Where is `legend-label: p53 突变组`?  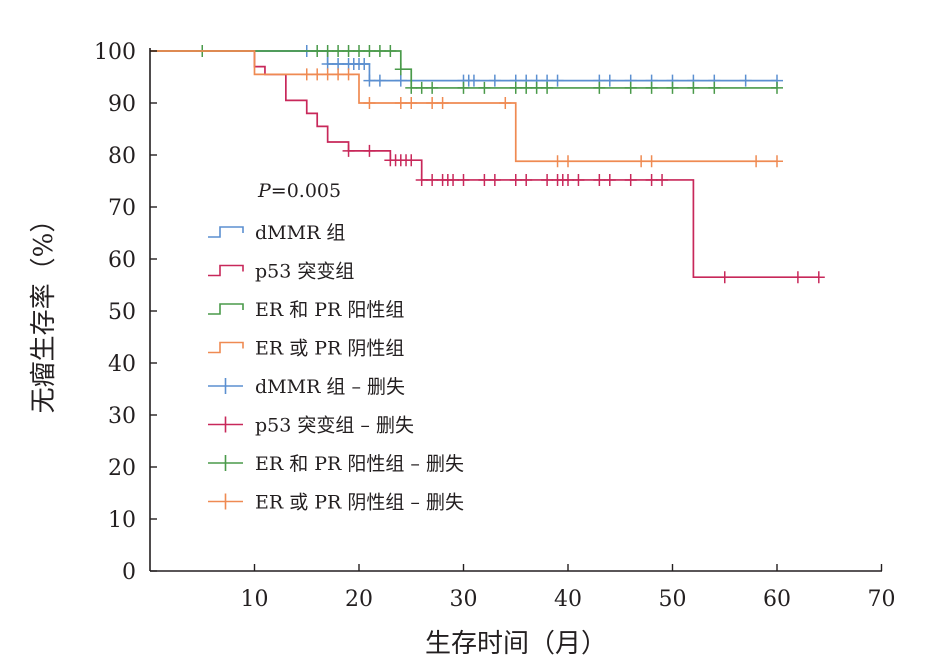 legend-label: p53 突变组 is located at coordinates (304, 272).